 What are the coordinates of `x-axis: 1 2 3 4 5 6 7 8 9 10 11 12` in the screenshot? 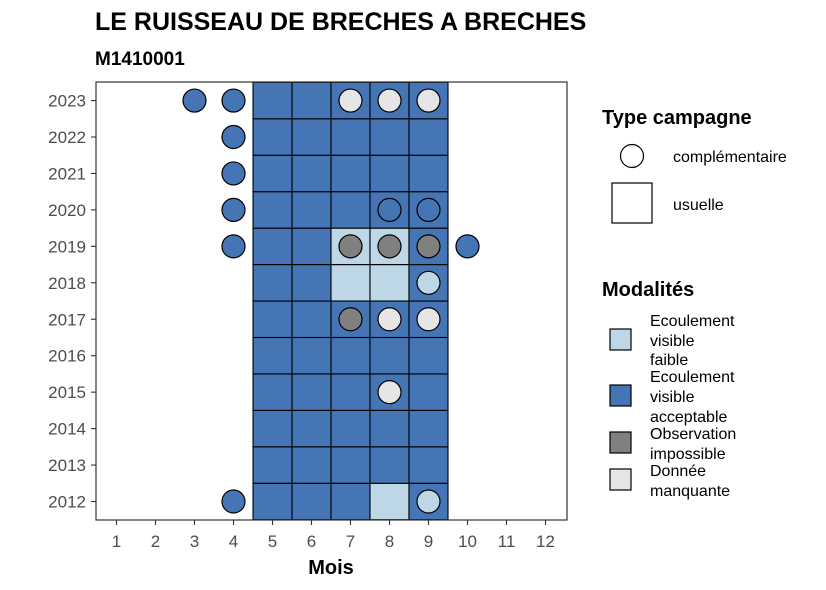 It's located at (333, 535).